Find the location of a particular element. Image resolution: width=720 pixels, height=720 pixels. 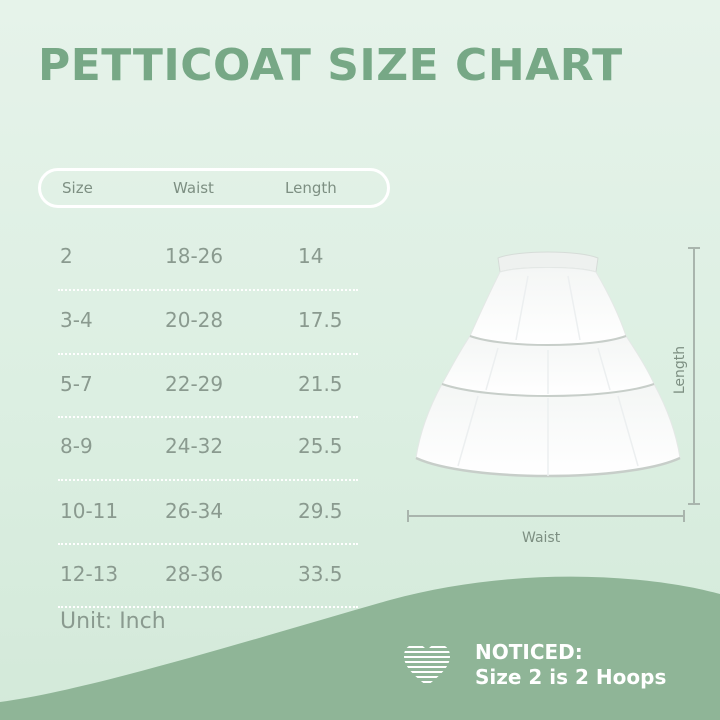

cell-length: 17.5 is located at coordinates (320, 320).